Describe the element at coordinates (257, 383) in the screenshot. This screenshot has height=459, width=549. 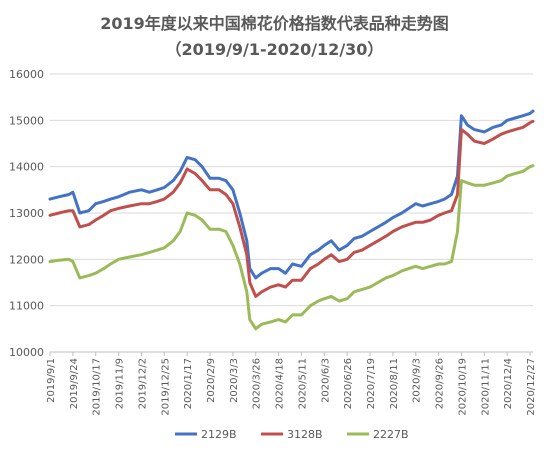
I see `x-tick-label-9: 2020/3/26` at that location.